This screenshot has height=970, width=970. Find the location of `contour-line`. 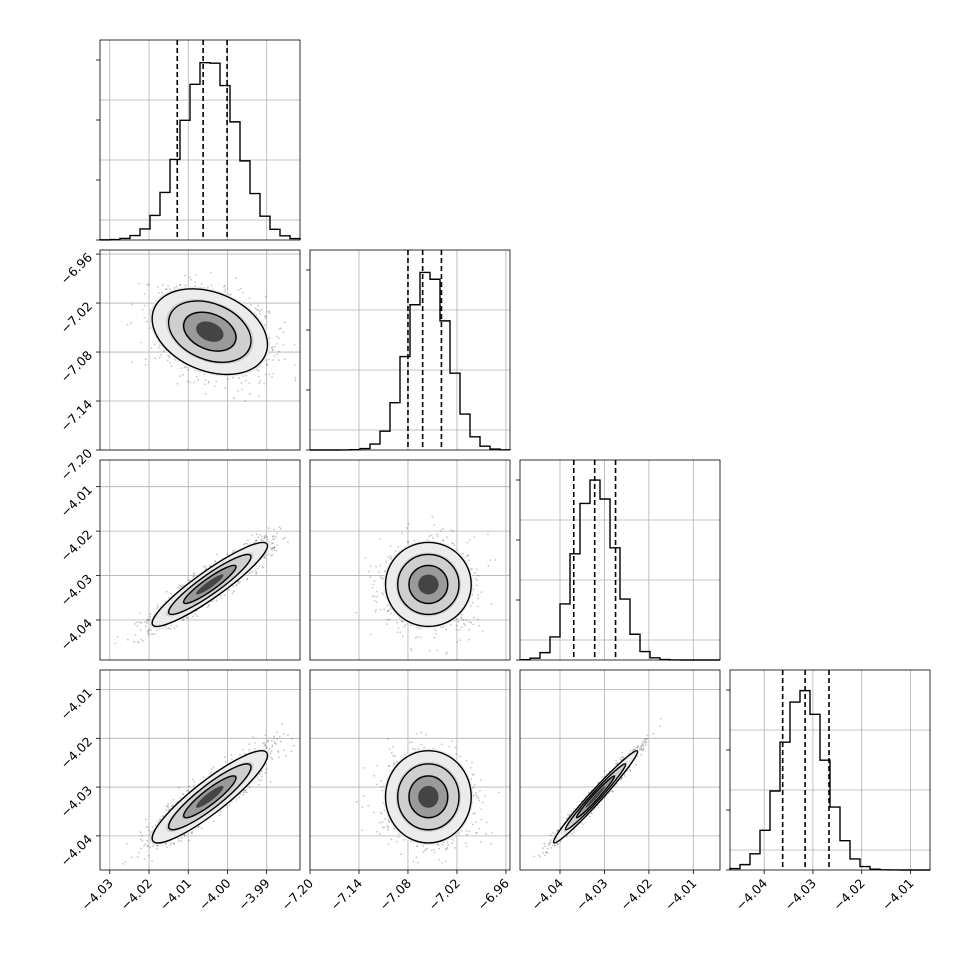

contour-line is located at coordinates (209, 331).